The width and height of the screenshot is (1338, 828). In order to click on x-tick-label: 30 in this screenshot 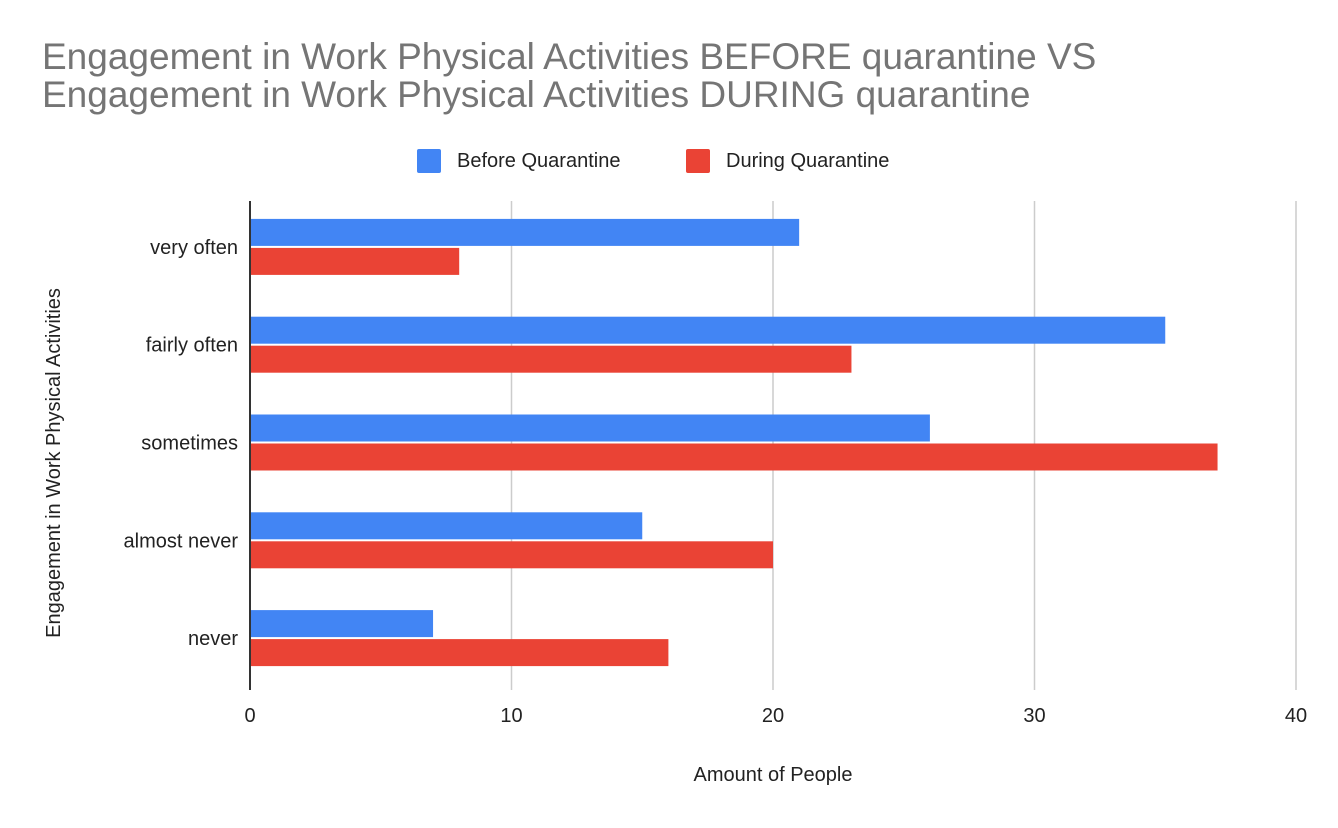, I will do `click(1034, 716)`.